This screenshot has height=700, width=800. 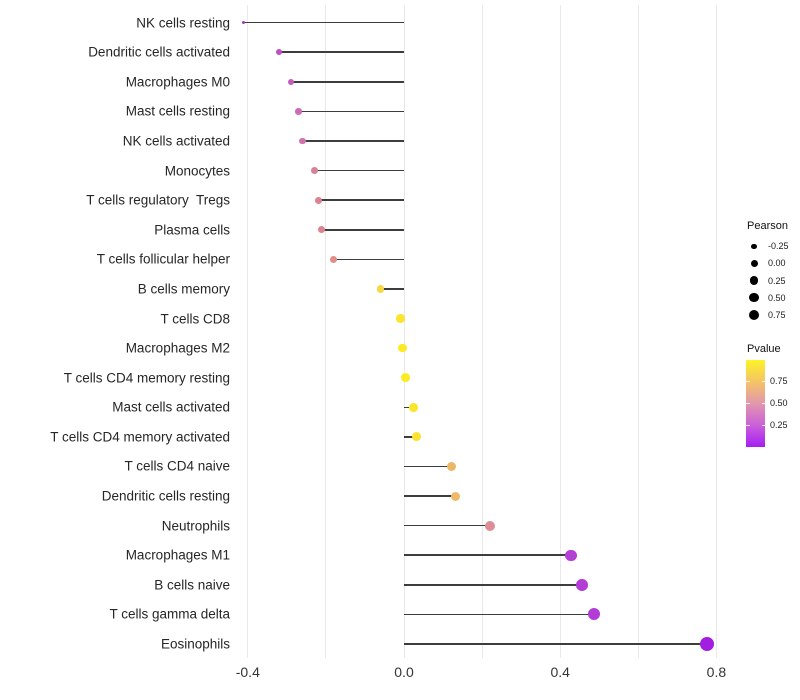 I want to click on y-axis-label: Plasma cells, so click(x=192, y=230).